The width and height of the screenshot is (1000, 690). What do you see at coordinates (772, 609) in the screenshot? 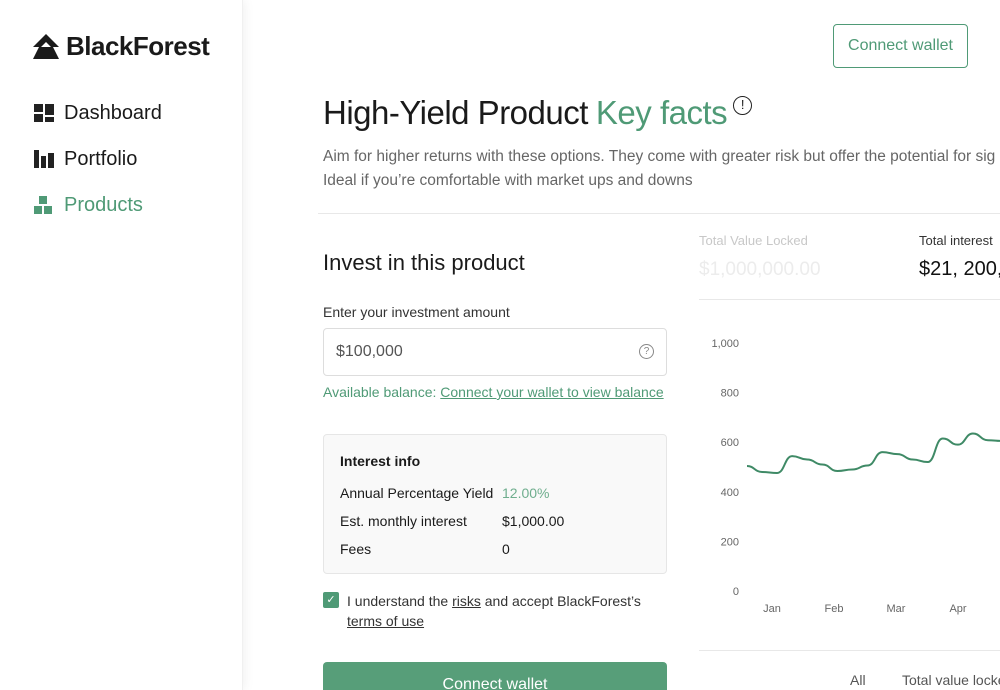
I see `x-tick-label: Jan` at bounding box center [772, 609].